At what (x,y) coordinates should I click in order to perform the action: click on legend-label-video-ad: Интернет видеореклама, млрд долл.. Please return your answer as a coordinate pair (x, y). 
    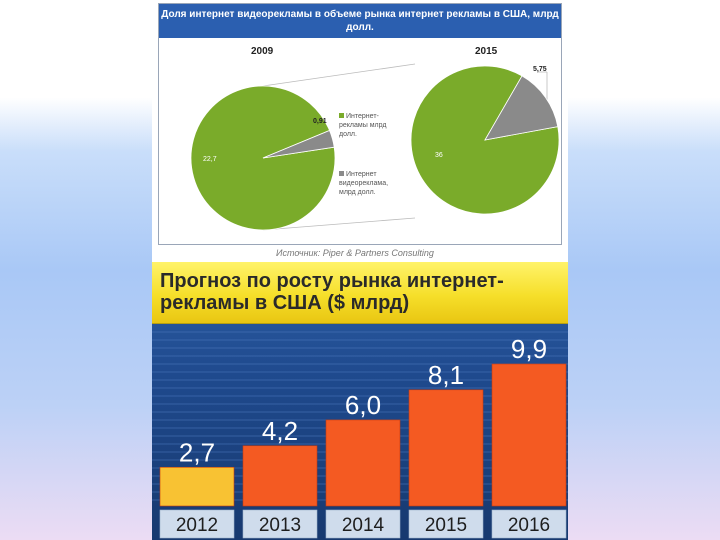
    Looking at the image, I should click on (364, 183).